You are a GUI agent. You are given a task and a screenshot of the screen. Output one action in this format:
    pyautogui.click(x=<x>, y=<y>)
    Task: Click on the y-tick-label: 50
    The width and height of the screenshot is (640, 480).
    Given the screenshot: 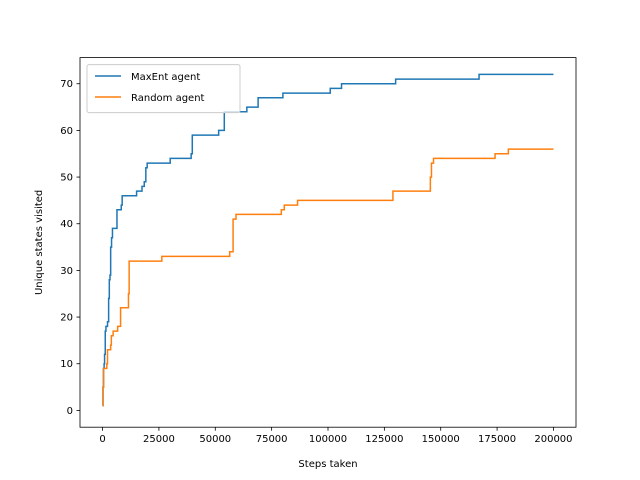 What is the action you would take?
    pyautogui.click(x=66, y=178)
    